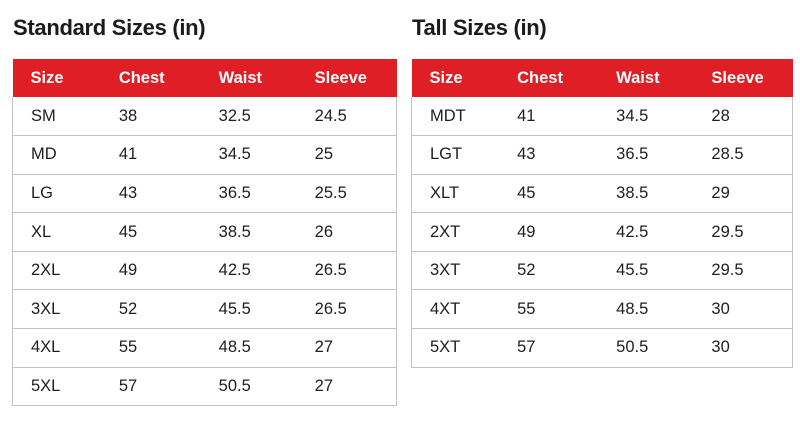 This screenshot has height=421, width=800. I want to click on table-row: LGT 43 36.5 28.5, so click(602, 155).